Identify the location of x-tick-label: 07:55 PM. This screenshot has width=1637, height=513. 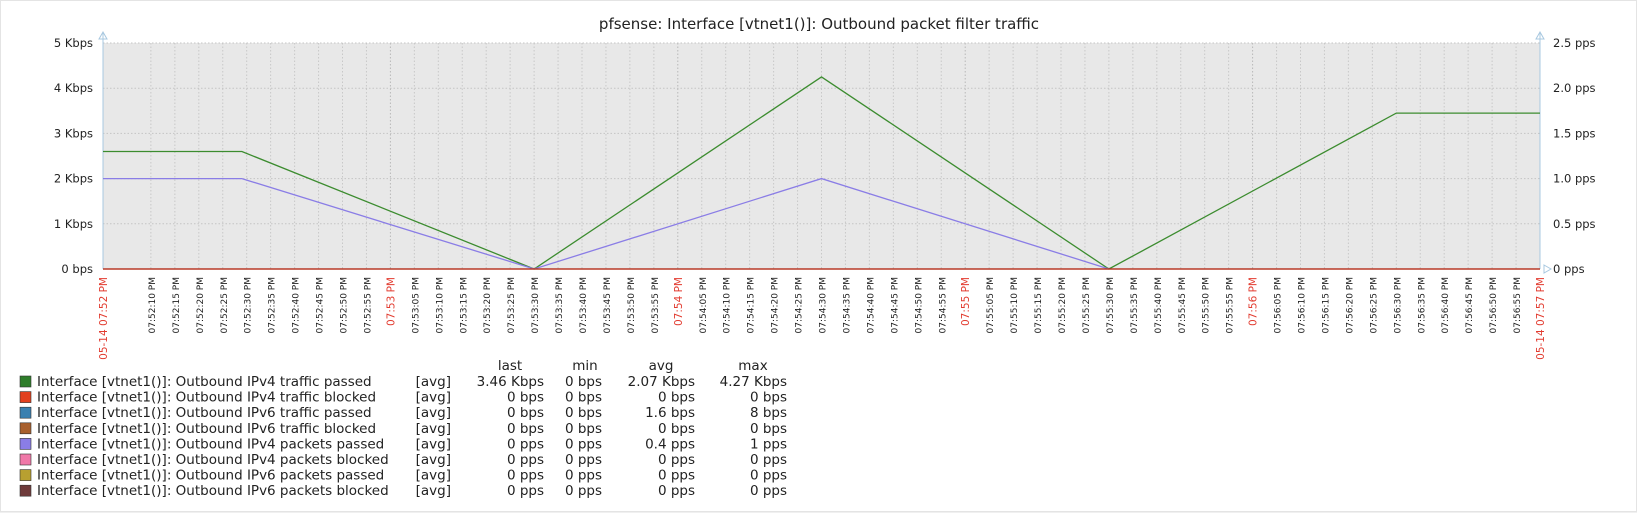
(966, 301).